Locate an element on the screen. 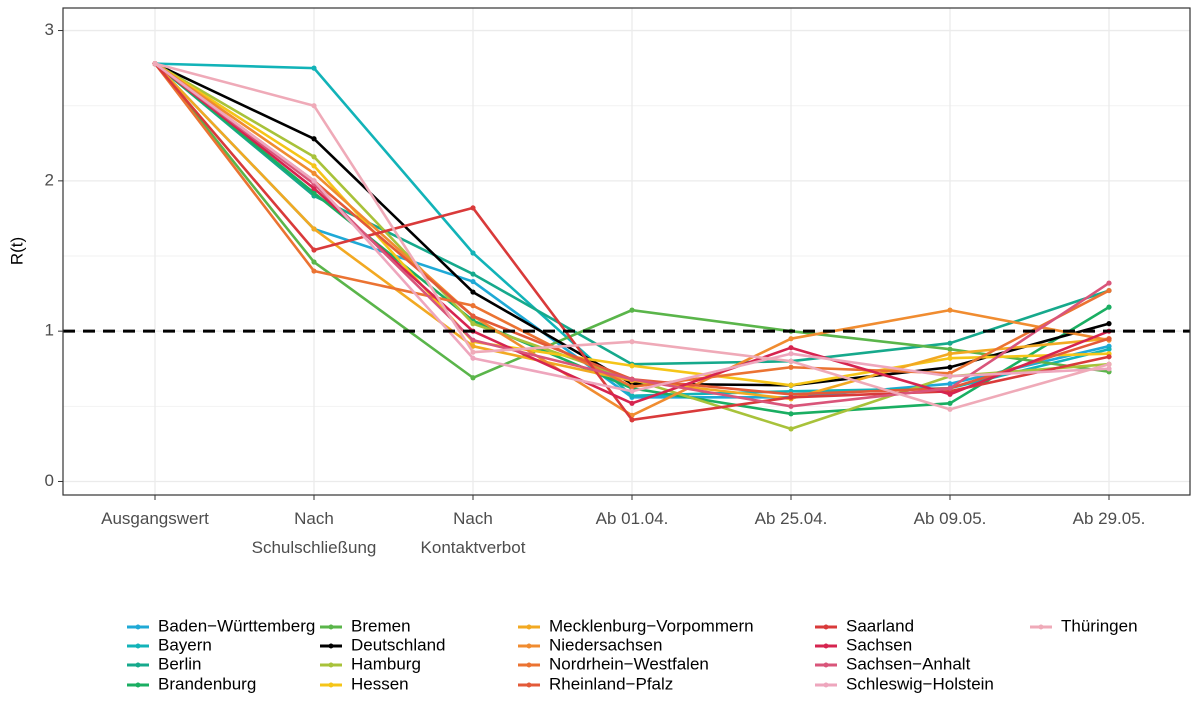  legend-label: Bremen is located at coordinates (381, 625).